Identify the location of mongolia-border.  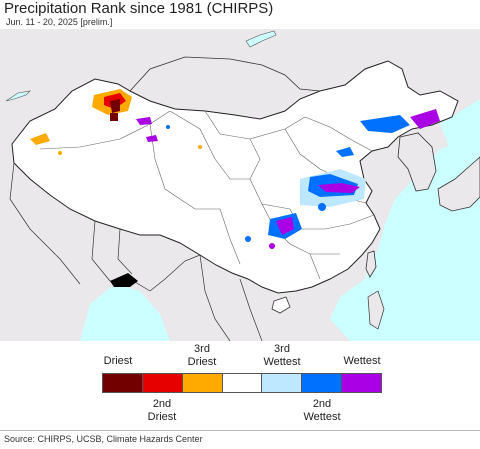
(225, 74).